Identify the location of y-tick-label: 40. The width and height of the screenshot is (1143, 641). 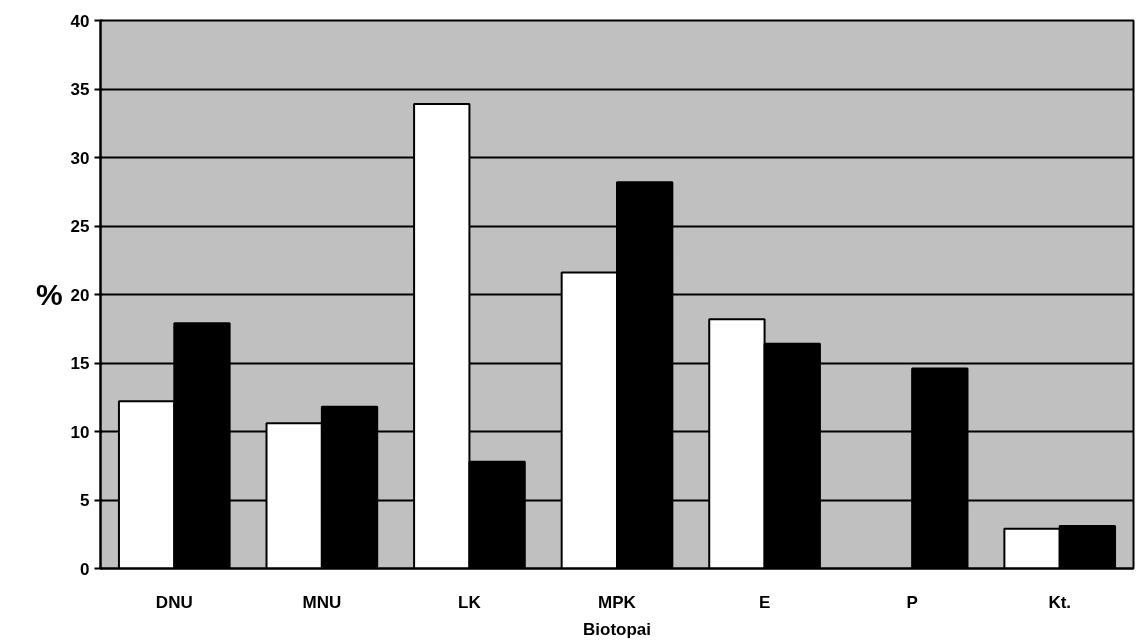
(80, 21).